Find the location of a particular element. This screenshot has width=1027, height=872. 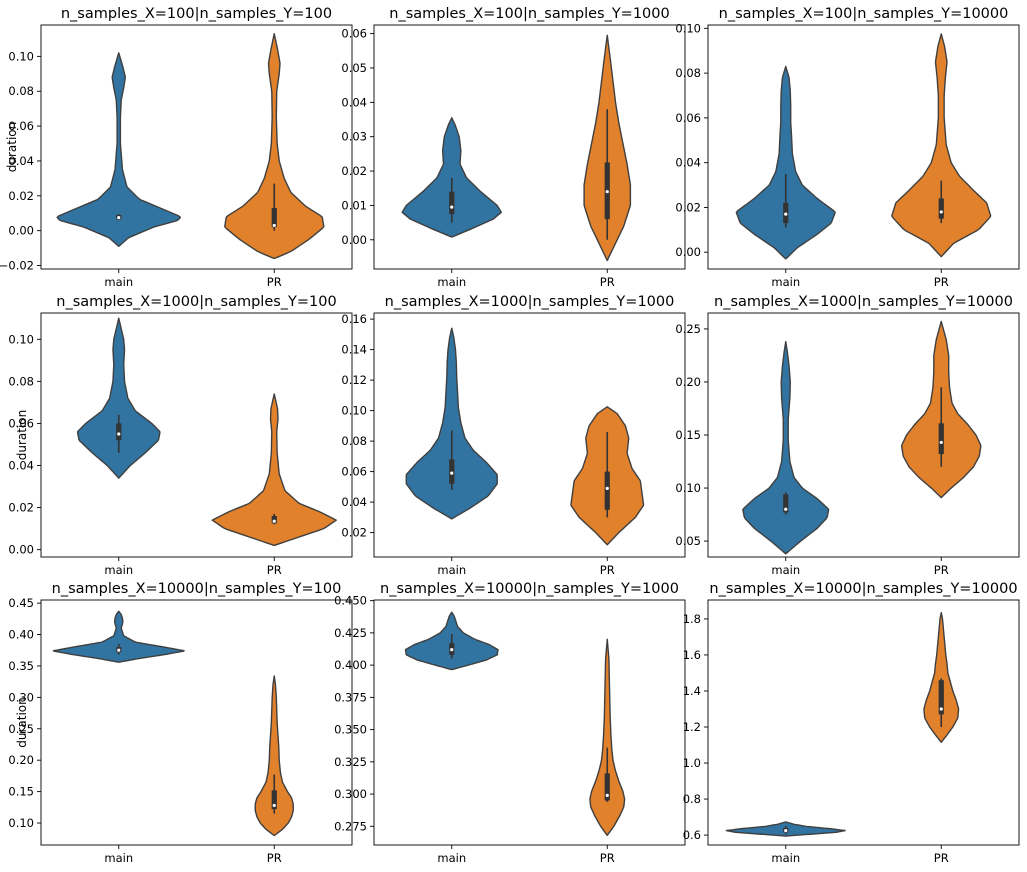

y-tick-label: 1.6 is located at coordinates (692, 655).